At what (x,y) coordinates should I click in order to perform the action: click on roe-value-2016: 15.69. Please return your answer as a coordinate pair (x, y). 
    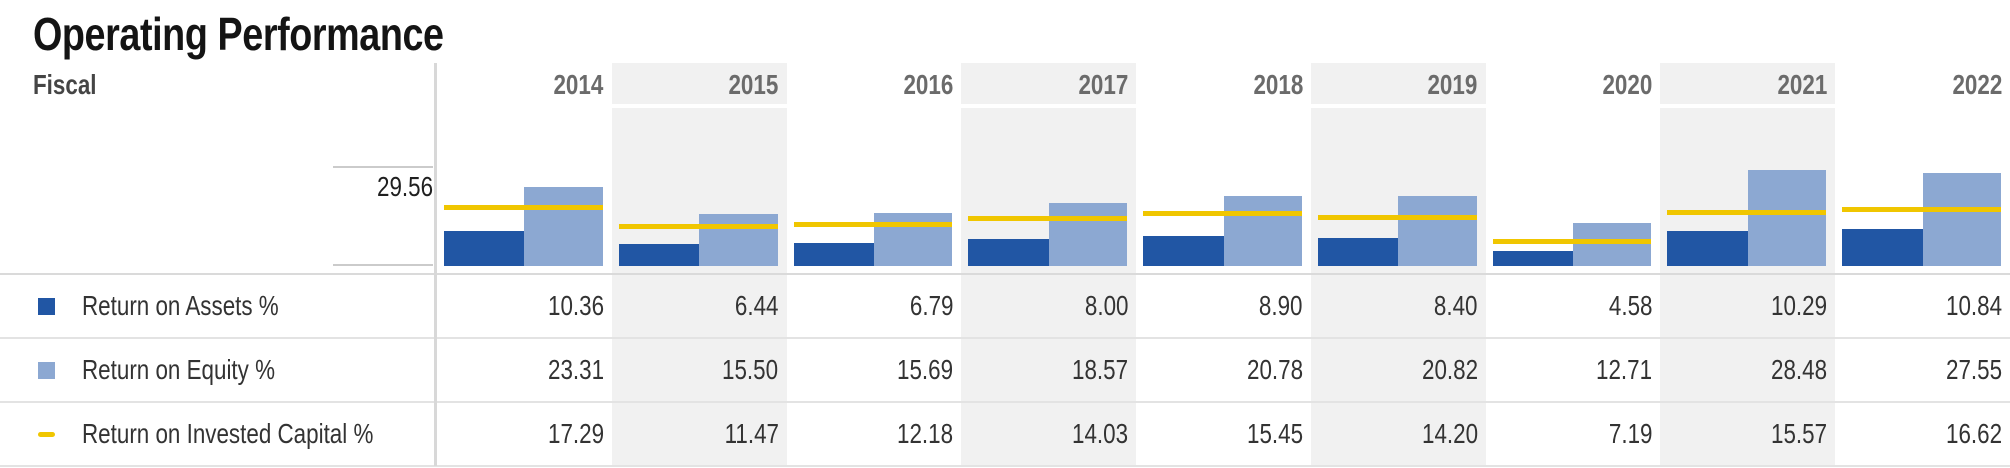
    Looking at the image, I should click on (925, 369).